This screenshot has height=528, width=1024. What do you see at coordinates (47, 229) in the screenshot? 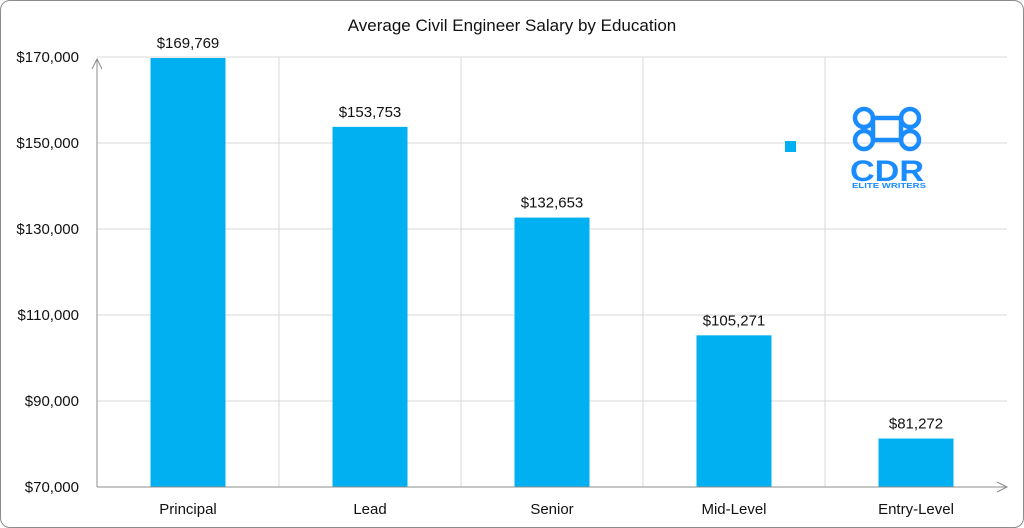
I see `y-tick-label: $130,000` at bounding box center [47, 229].